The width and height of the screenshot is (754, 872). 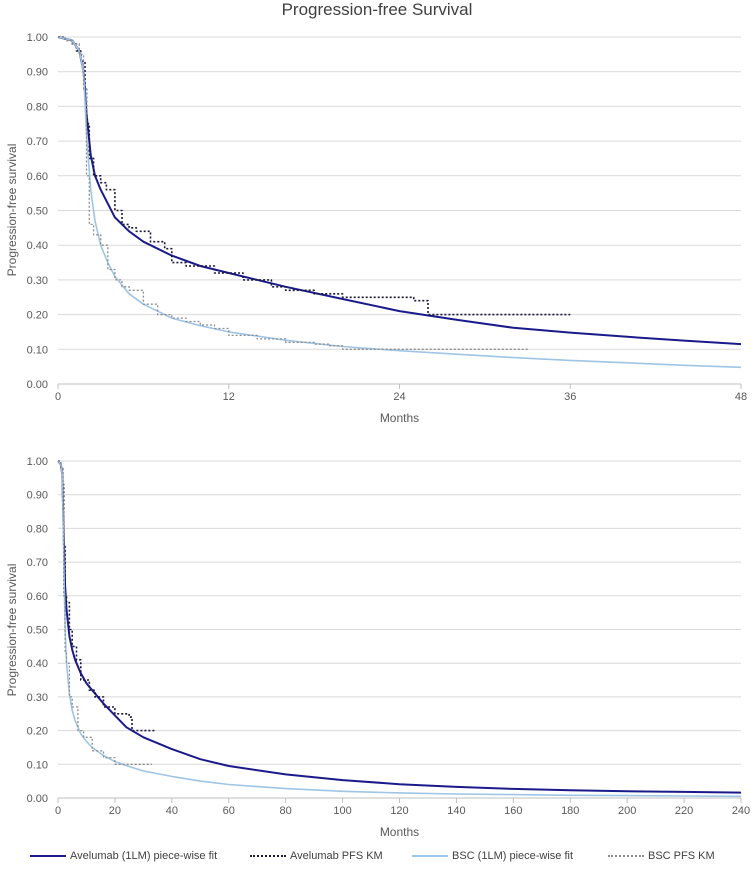 I want to click on x-tick-label: 140, so click(x=456, y=811).